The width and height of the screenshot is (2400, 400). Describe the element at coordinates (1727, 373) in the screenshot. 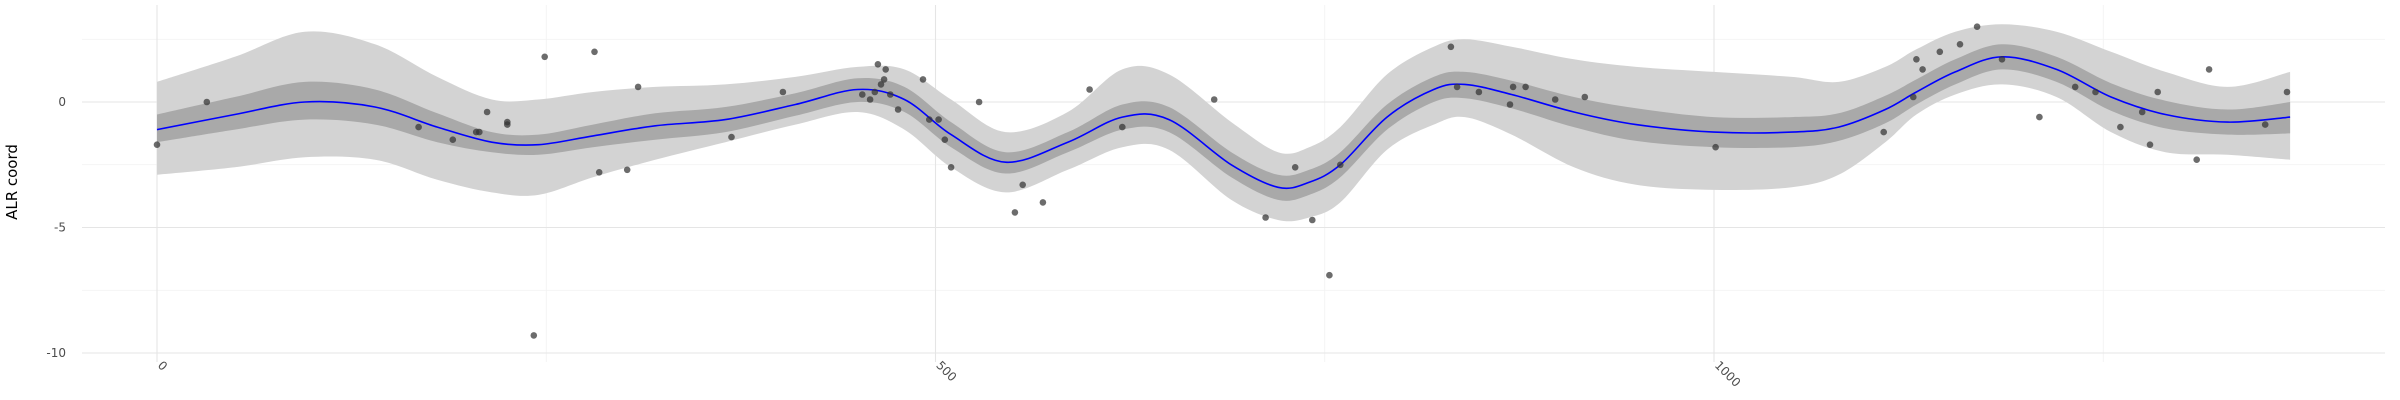

I see `x-tick-label: 1000` at that location.